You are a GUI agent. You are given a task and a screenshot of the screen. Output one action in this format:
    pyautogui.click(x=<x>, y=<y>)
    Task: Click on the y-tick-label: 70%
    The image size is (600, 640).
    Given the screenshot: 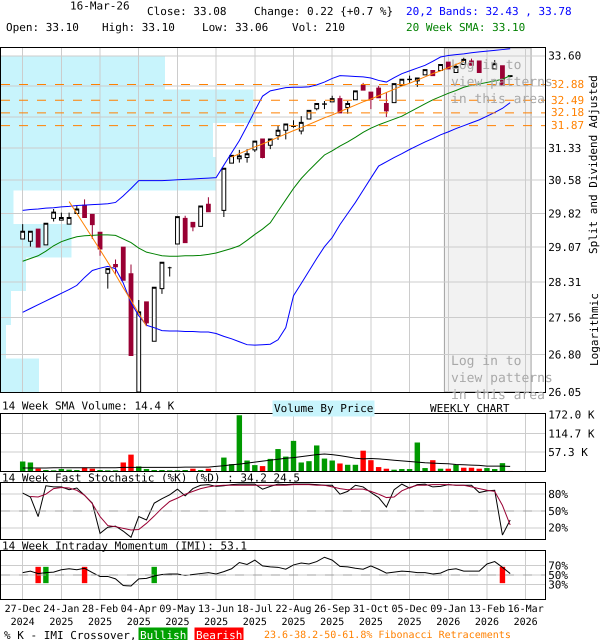 What is the action you would take?
    pyautogui.click(x=558, y=565)
    